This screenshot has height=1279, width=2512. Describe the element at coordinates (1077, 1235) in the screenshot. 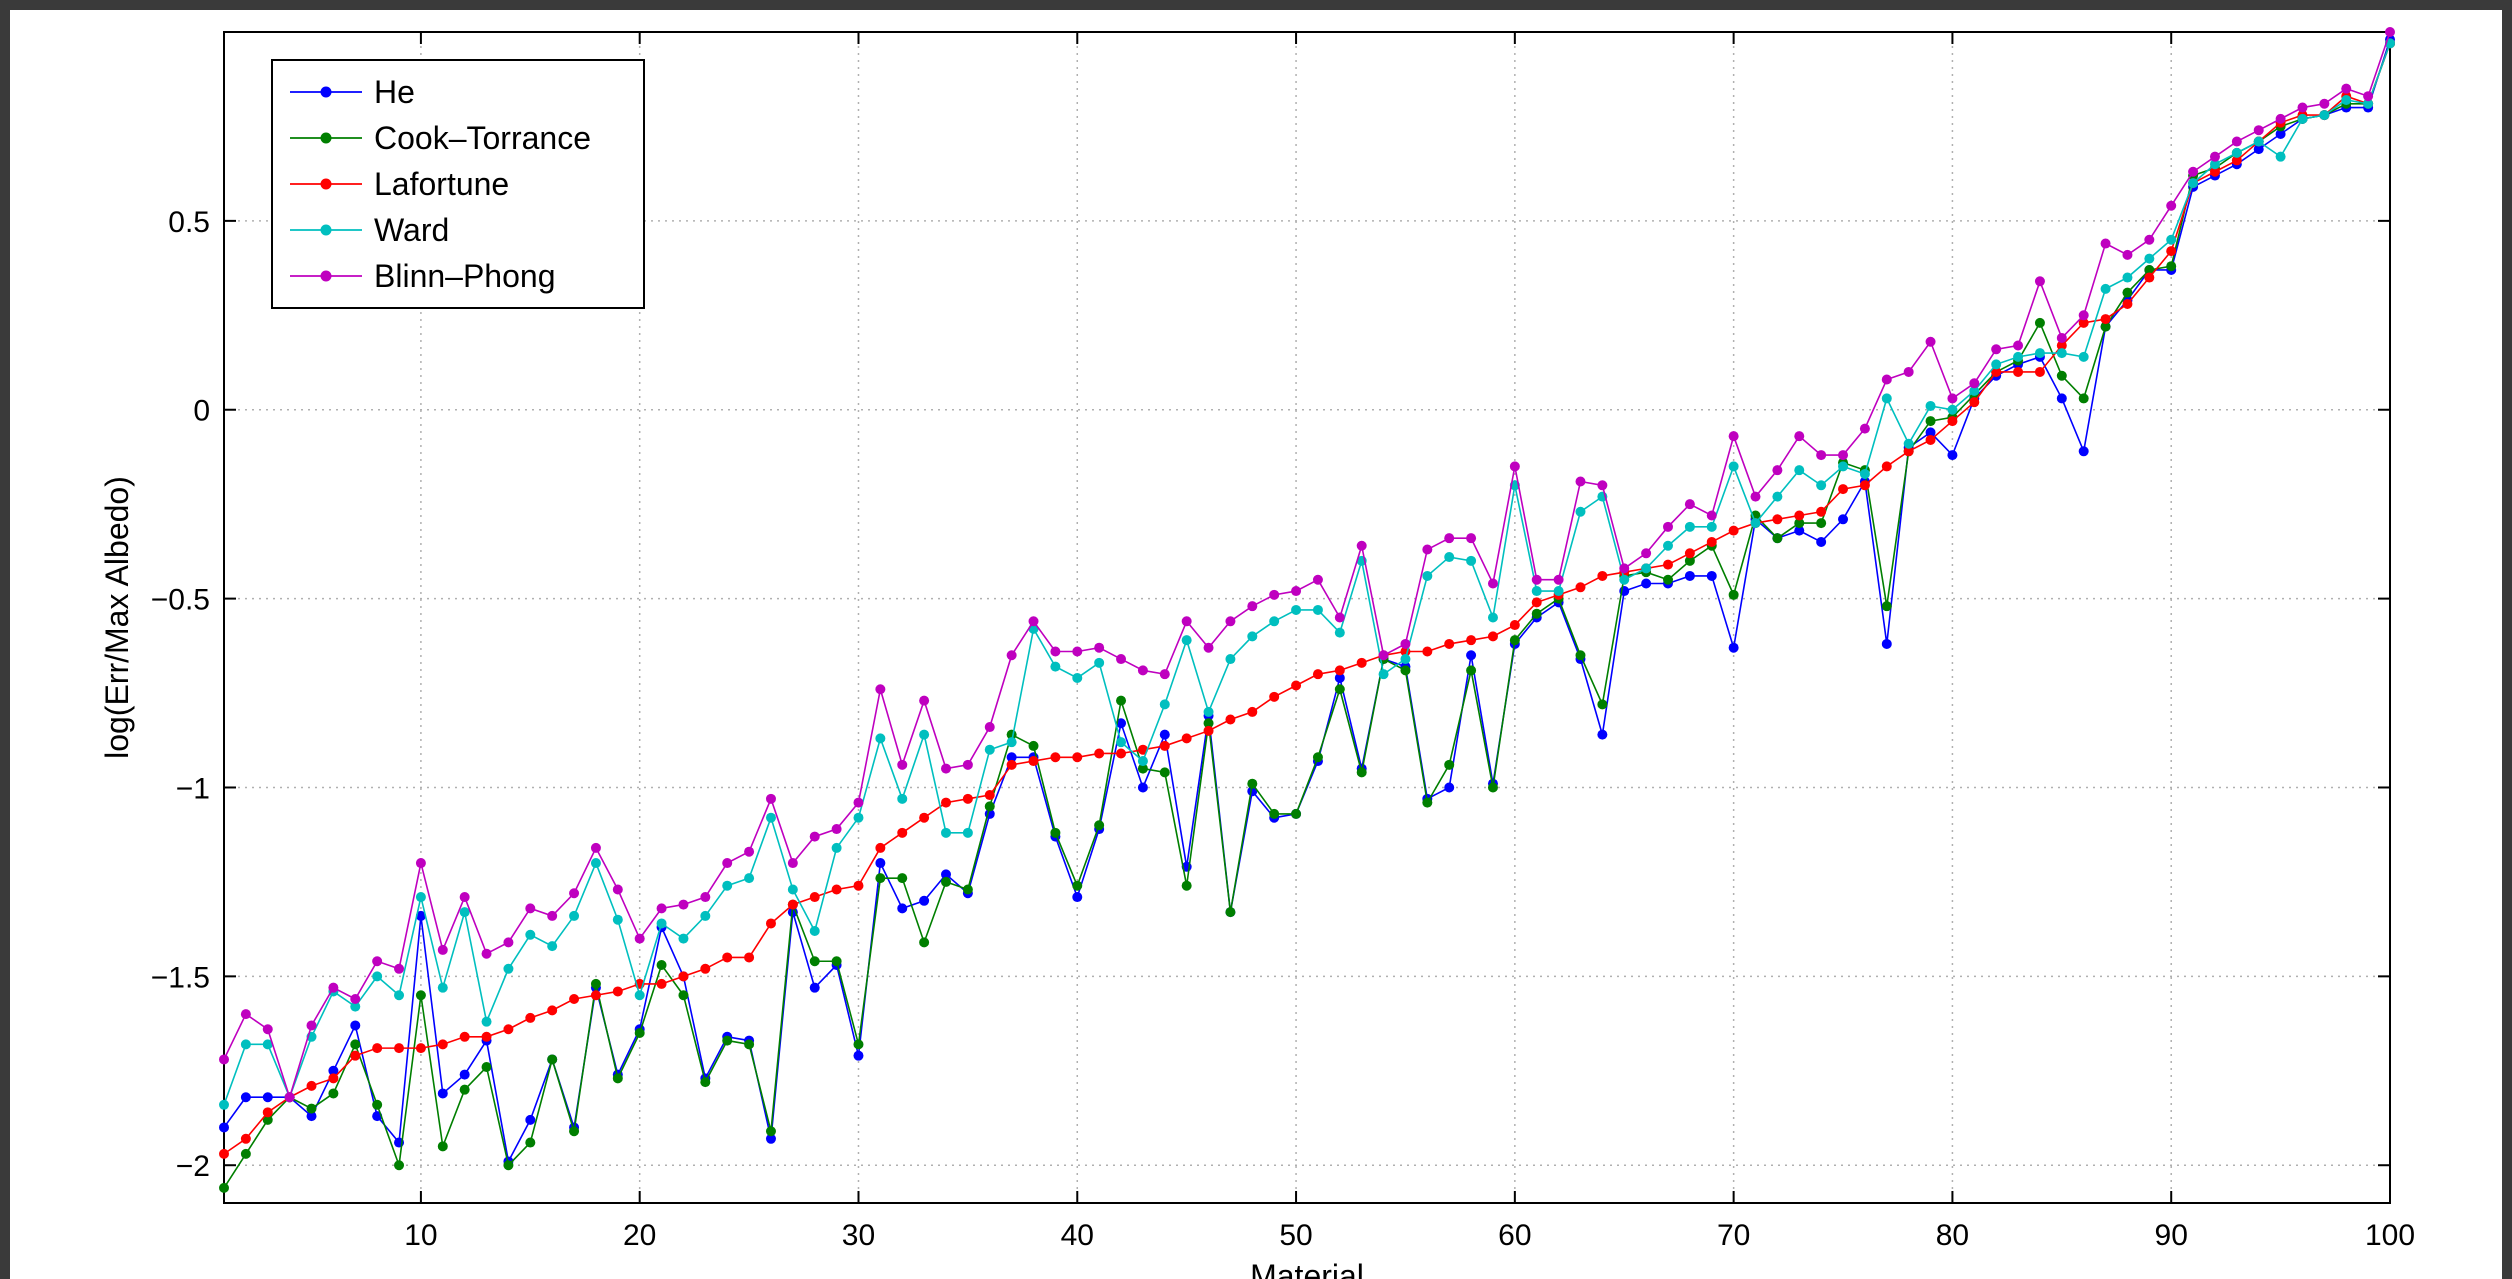

I see `x-tick-label: 40` at that location.